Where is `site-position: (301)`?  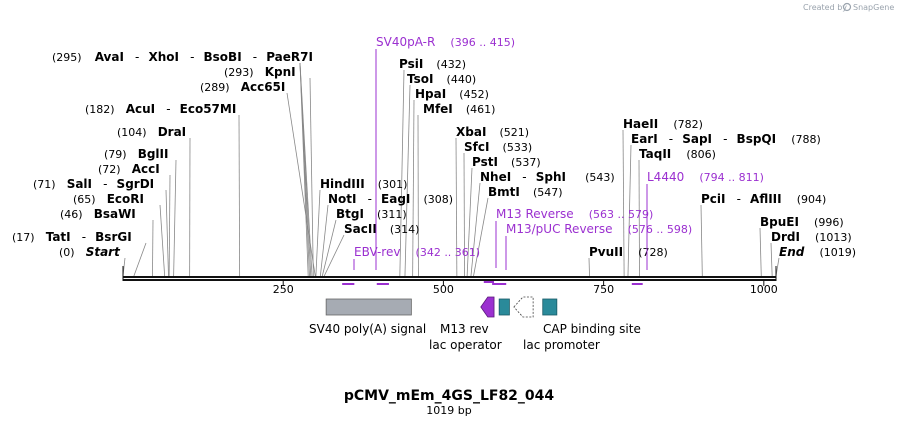
site-position: (301) is located at coordinates (393, 184).